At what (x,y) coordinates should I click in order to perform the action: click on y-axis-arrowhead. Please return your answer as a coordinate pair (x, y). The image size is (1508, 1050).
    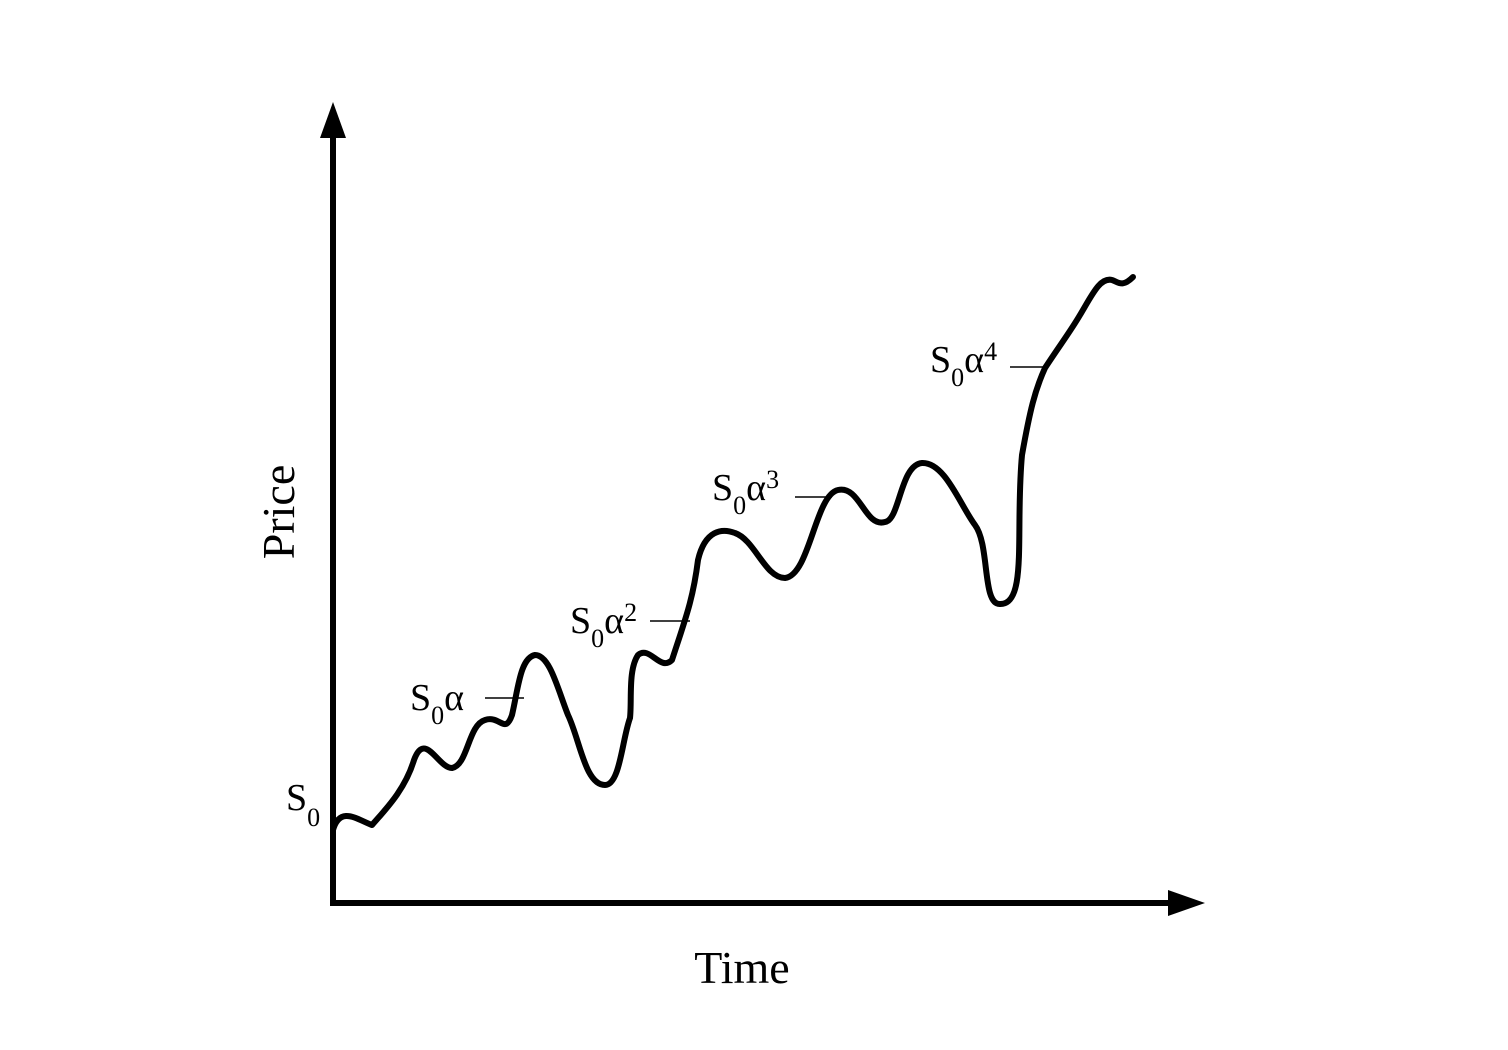
    Looking at the image, I should click on (333, 120).